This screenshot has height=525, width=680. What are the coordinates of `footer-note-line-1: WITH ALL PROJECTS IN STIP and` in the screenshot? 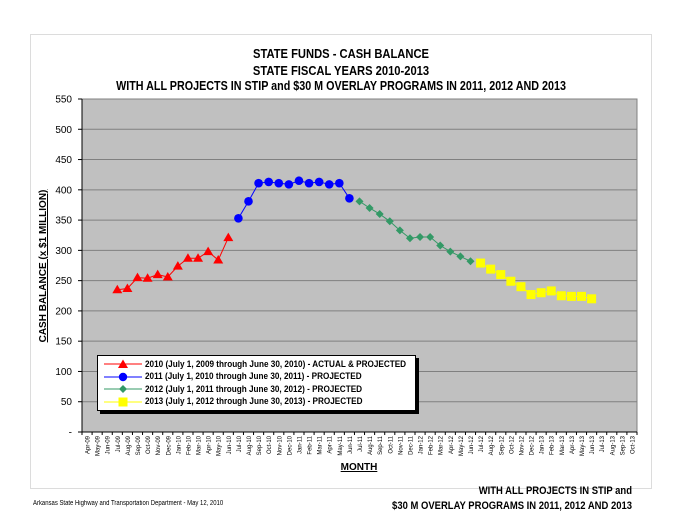 It's located at (555, 491).